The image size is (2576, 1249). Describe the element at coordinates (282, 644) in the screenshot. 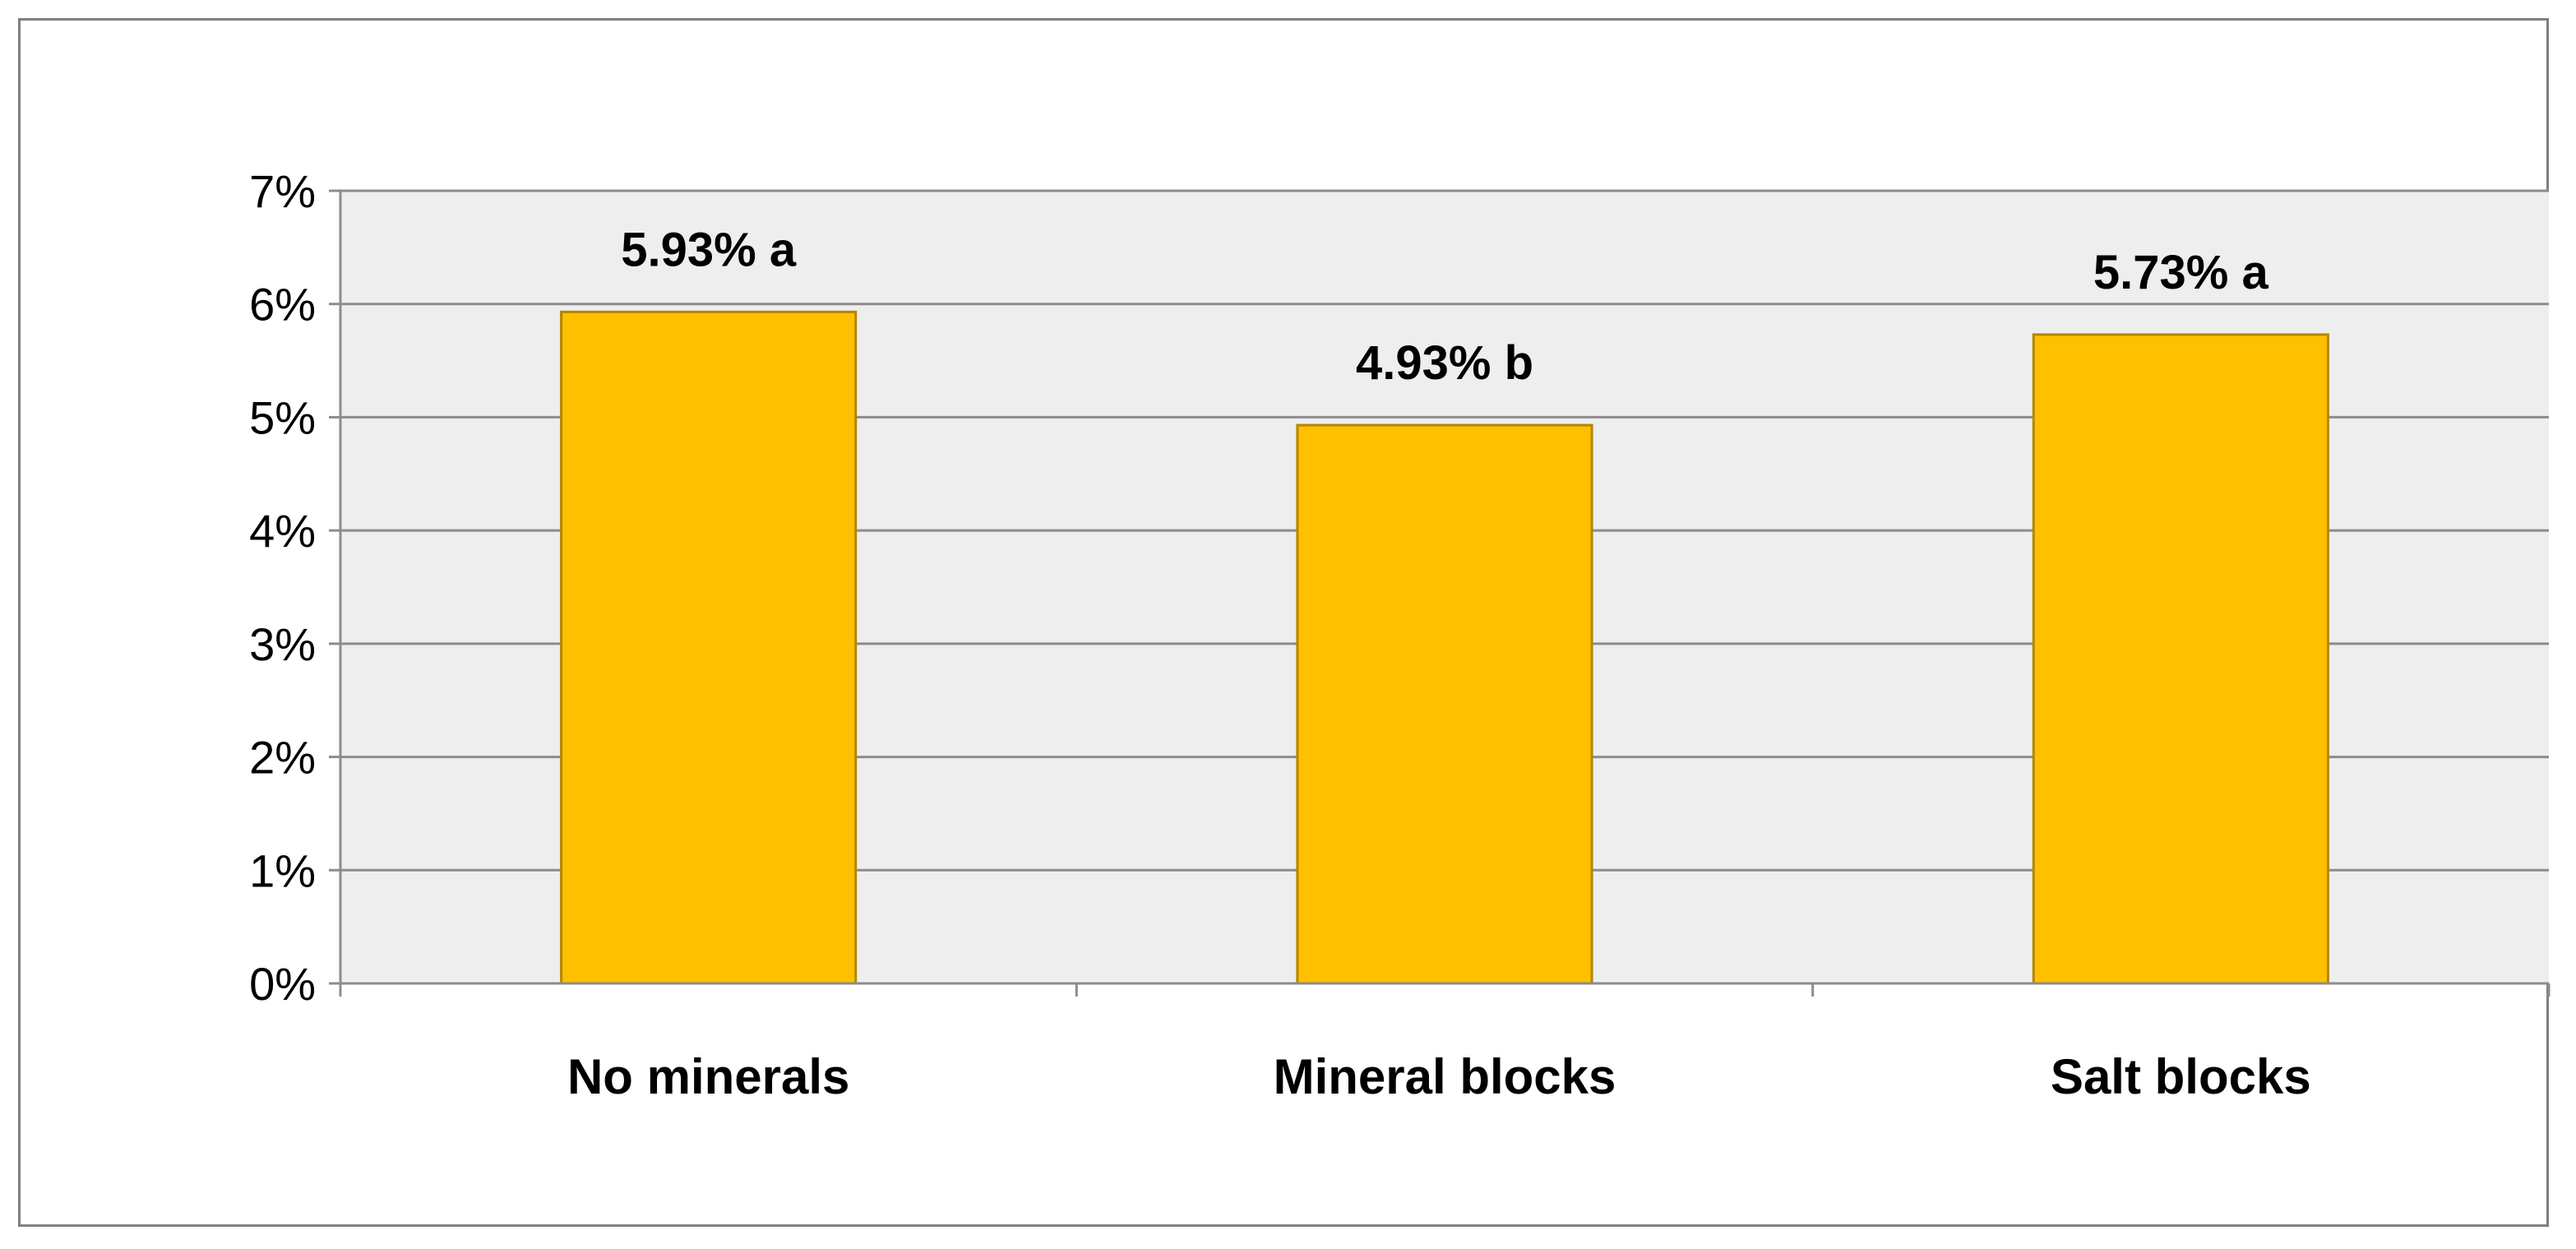

I see `y-tick-label: 3%` at that location.